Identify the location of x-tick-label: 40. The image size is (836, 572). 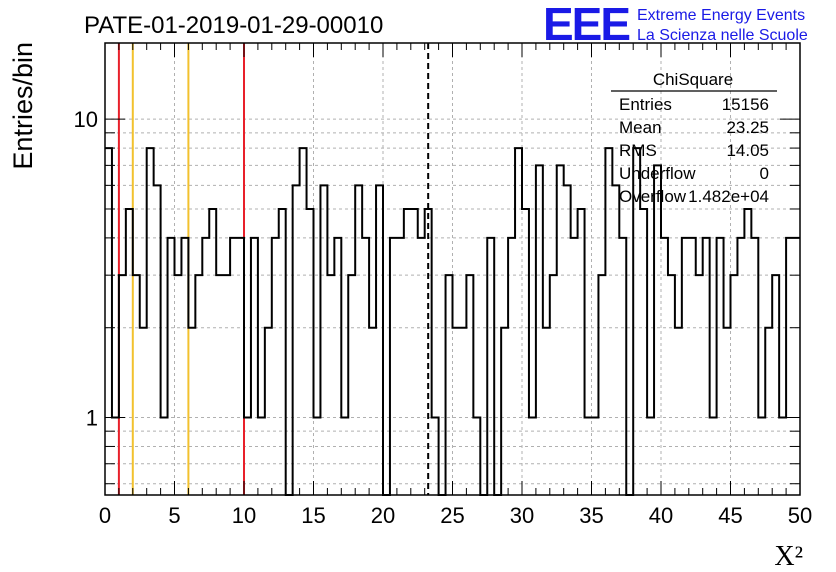
(661, 515).